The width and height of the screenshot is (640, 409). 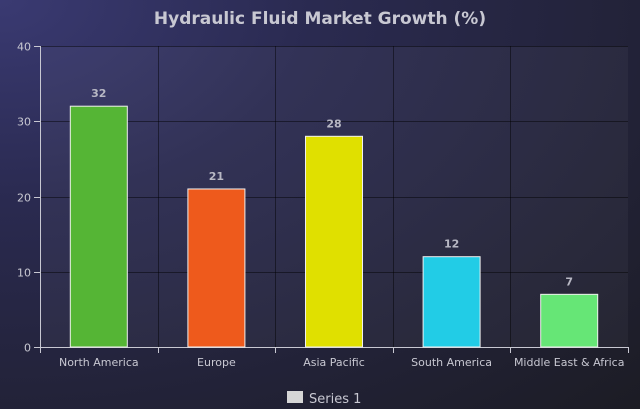 What do you see at coordinates (320, 19) in the screenshot?
I see `chart-title: Hydraulic Fluid Market Growth (%)` at bounding box center [320, 19].